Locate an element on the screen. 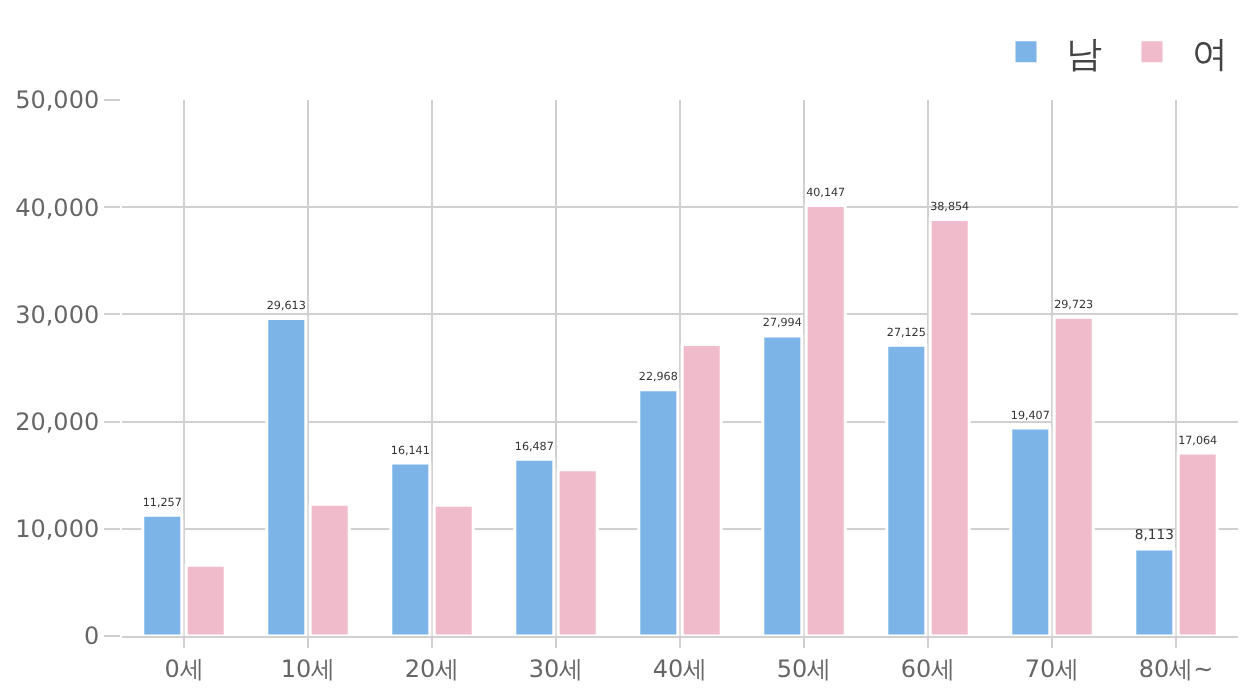 This screenshot has width=1254, height=698. y-tick-label: 10,000 is located at coordinates (57, 529).